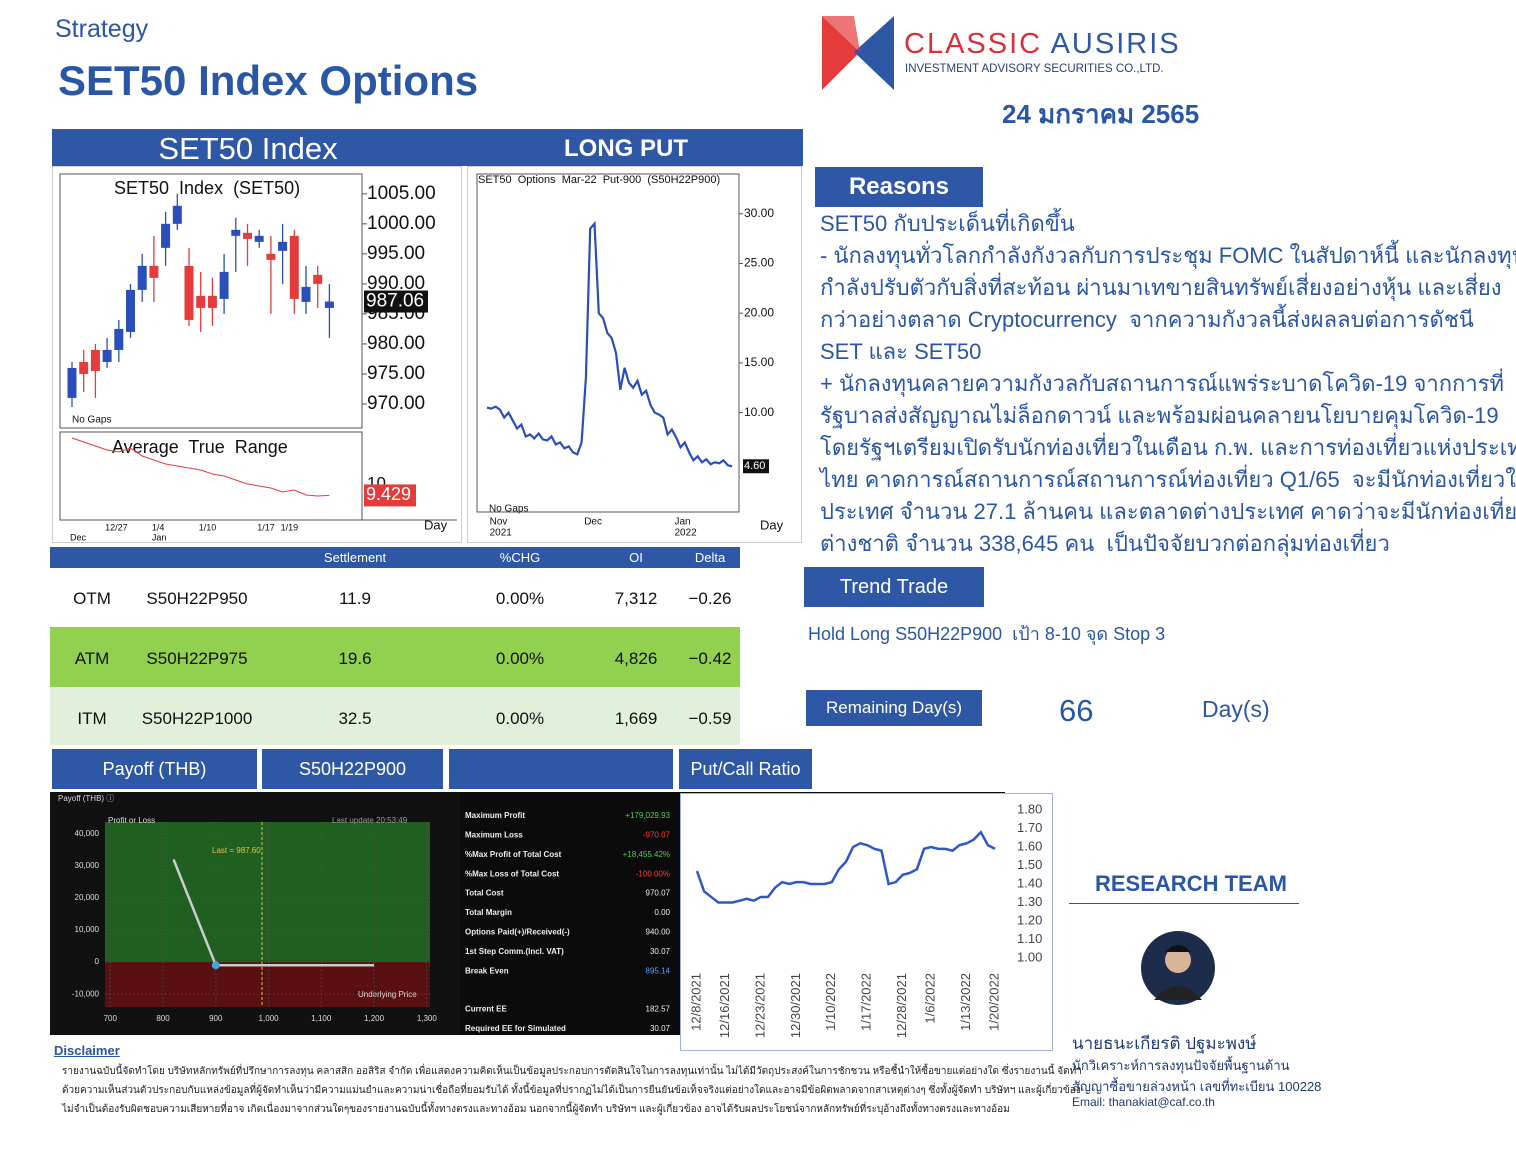 This screenshot has width=1516, height=1153. Describe the element at coordinates (845, 867) in the screenshot. I see `pcr-line` at that location.